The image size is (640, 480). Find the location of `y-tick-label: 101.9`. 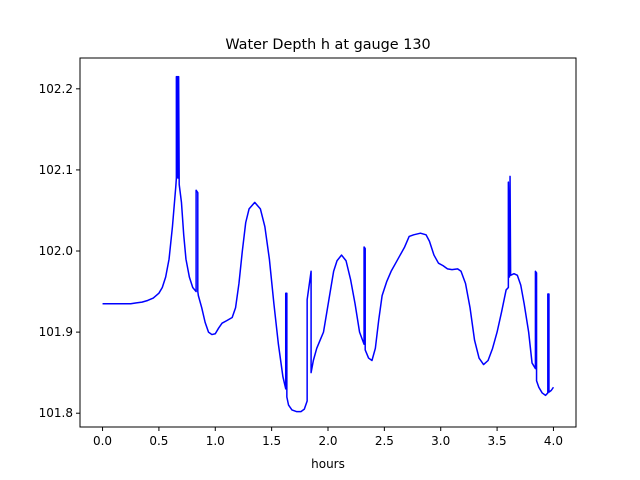

y-tick-label: 101.9 is located at coordinates (56, 332).